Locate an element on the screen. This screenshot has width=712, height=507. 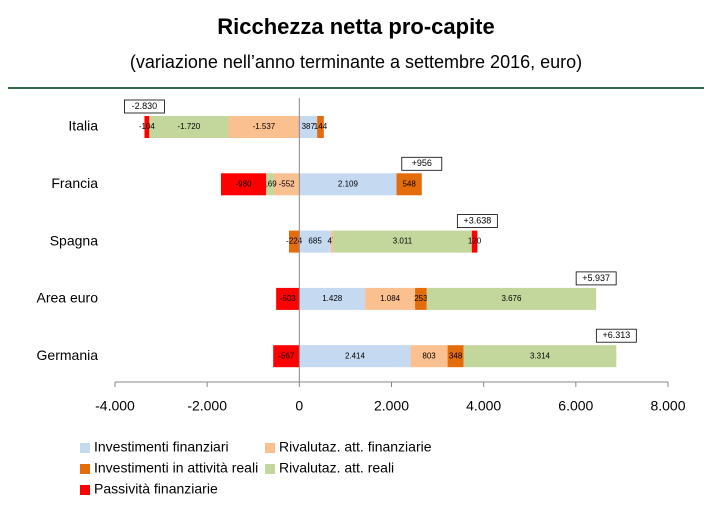
segment-label: 1.084 is located at coordinates (390, 298).